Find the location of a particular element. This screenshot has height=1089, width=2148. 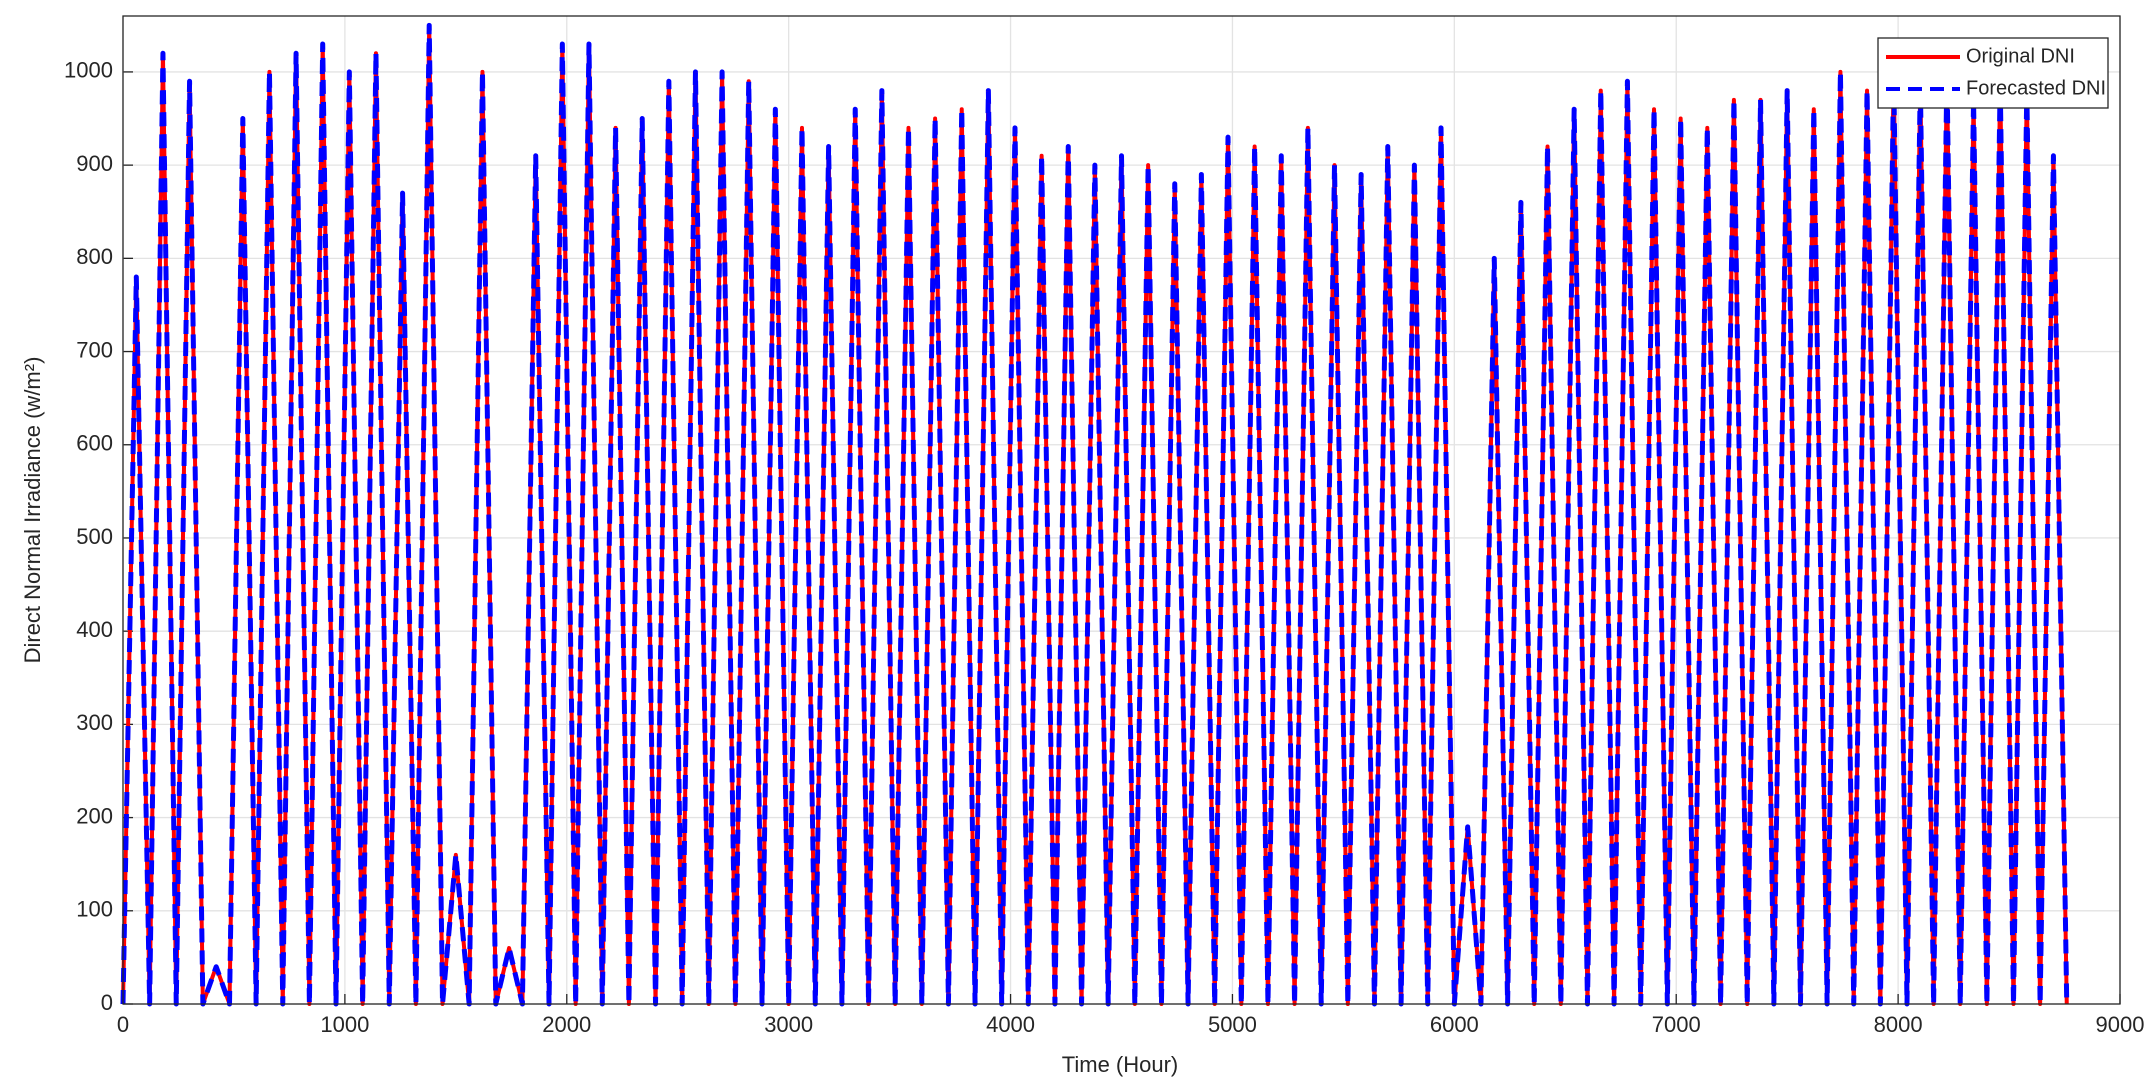

y-tick-label: 800 is located at coordinates (94, 256).